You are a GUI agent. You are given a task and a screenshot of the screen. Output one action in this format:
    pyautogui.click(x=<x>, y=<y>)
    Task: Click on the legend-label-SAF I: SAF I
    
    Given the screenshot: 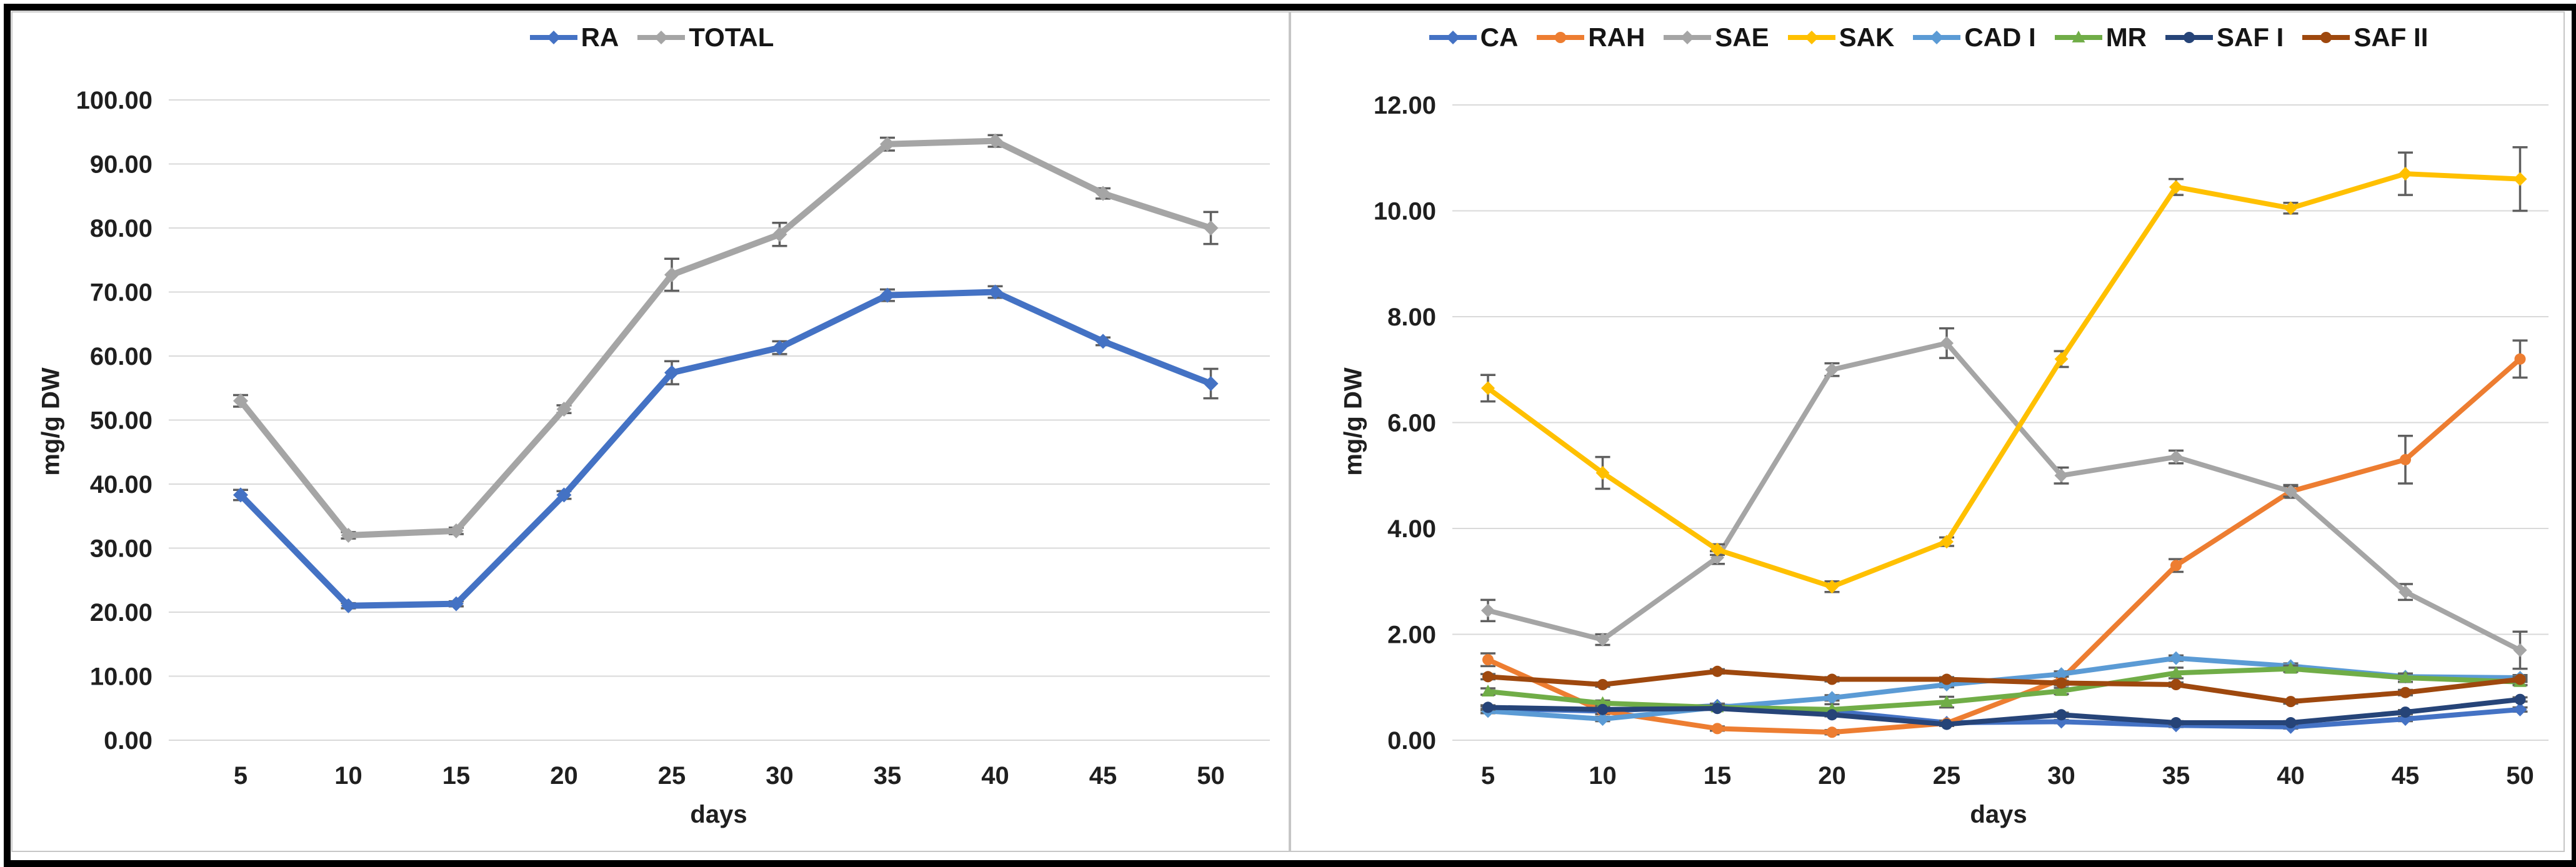 What is the action you would take?
    pyautogui.click(x=2250, y=37)
    